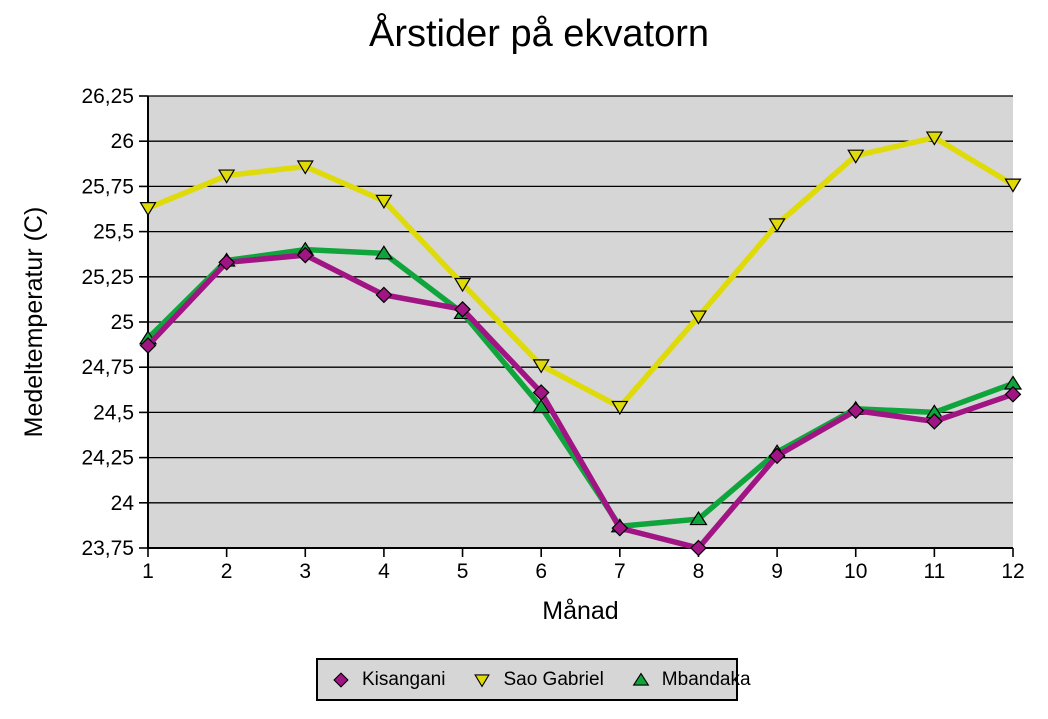 The height and width of the screenshot is (719, 1048). I want to click on legend-entry-sao-gabriel: Sao Gabriel, so click(537, 679).